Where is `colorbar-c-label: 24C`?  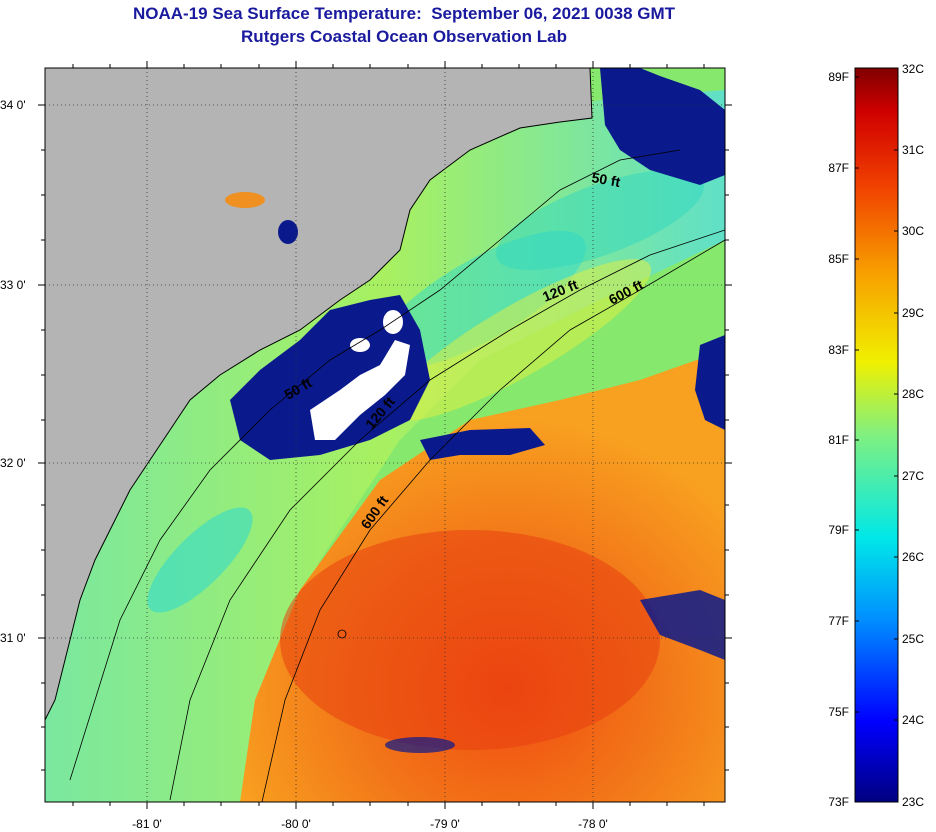 colorbar-c-label: 24C is located at coordinates (913, 720).